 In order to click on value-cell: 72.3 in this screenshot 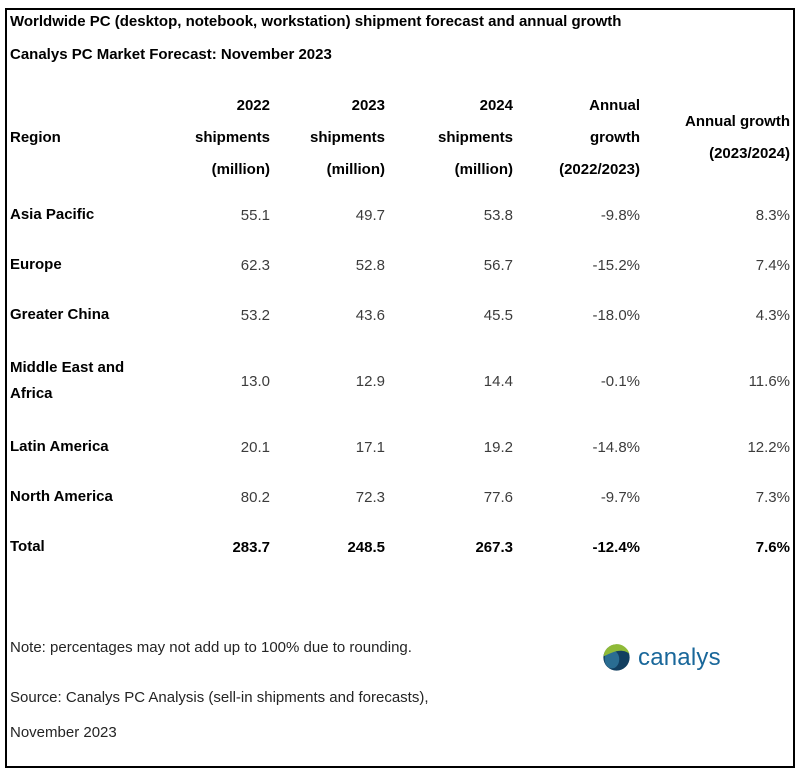, I will do `click(370, 497)`.